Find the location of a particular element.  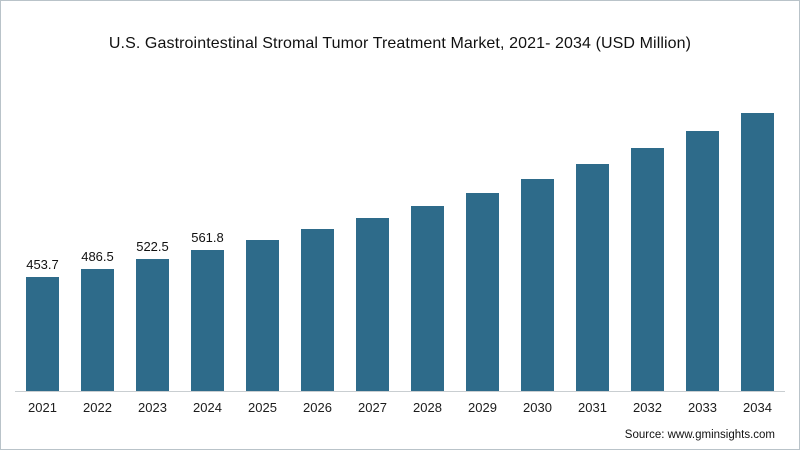

x-axis-tick-label: 2021 is located at coordinates (42, 407).